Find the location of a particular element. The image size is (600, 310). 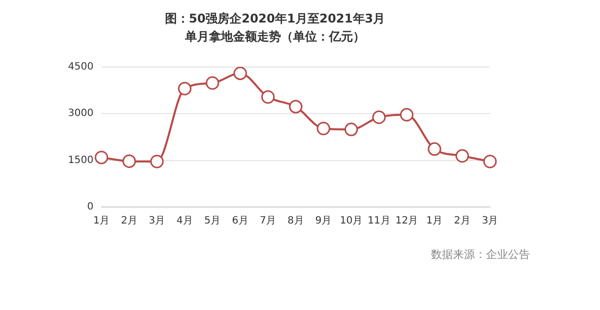

x-tick-label: 6月 is located at coordinates (240, 221).